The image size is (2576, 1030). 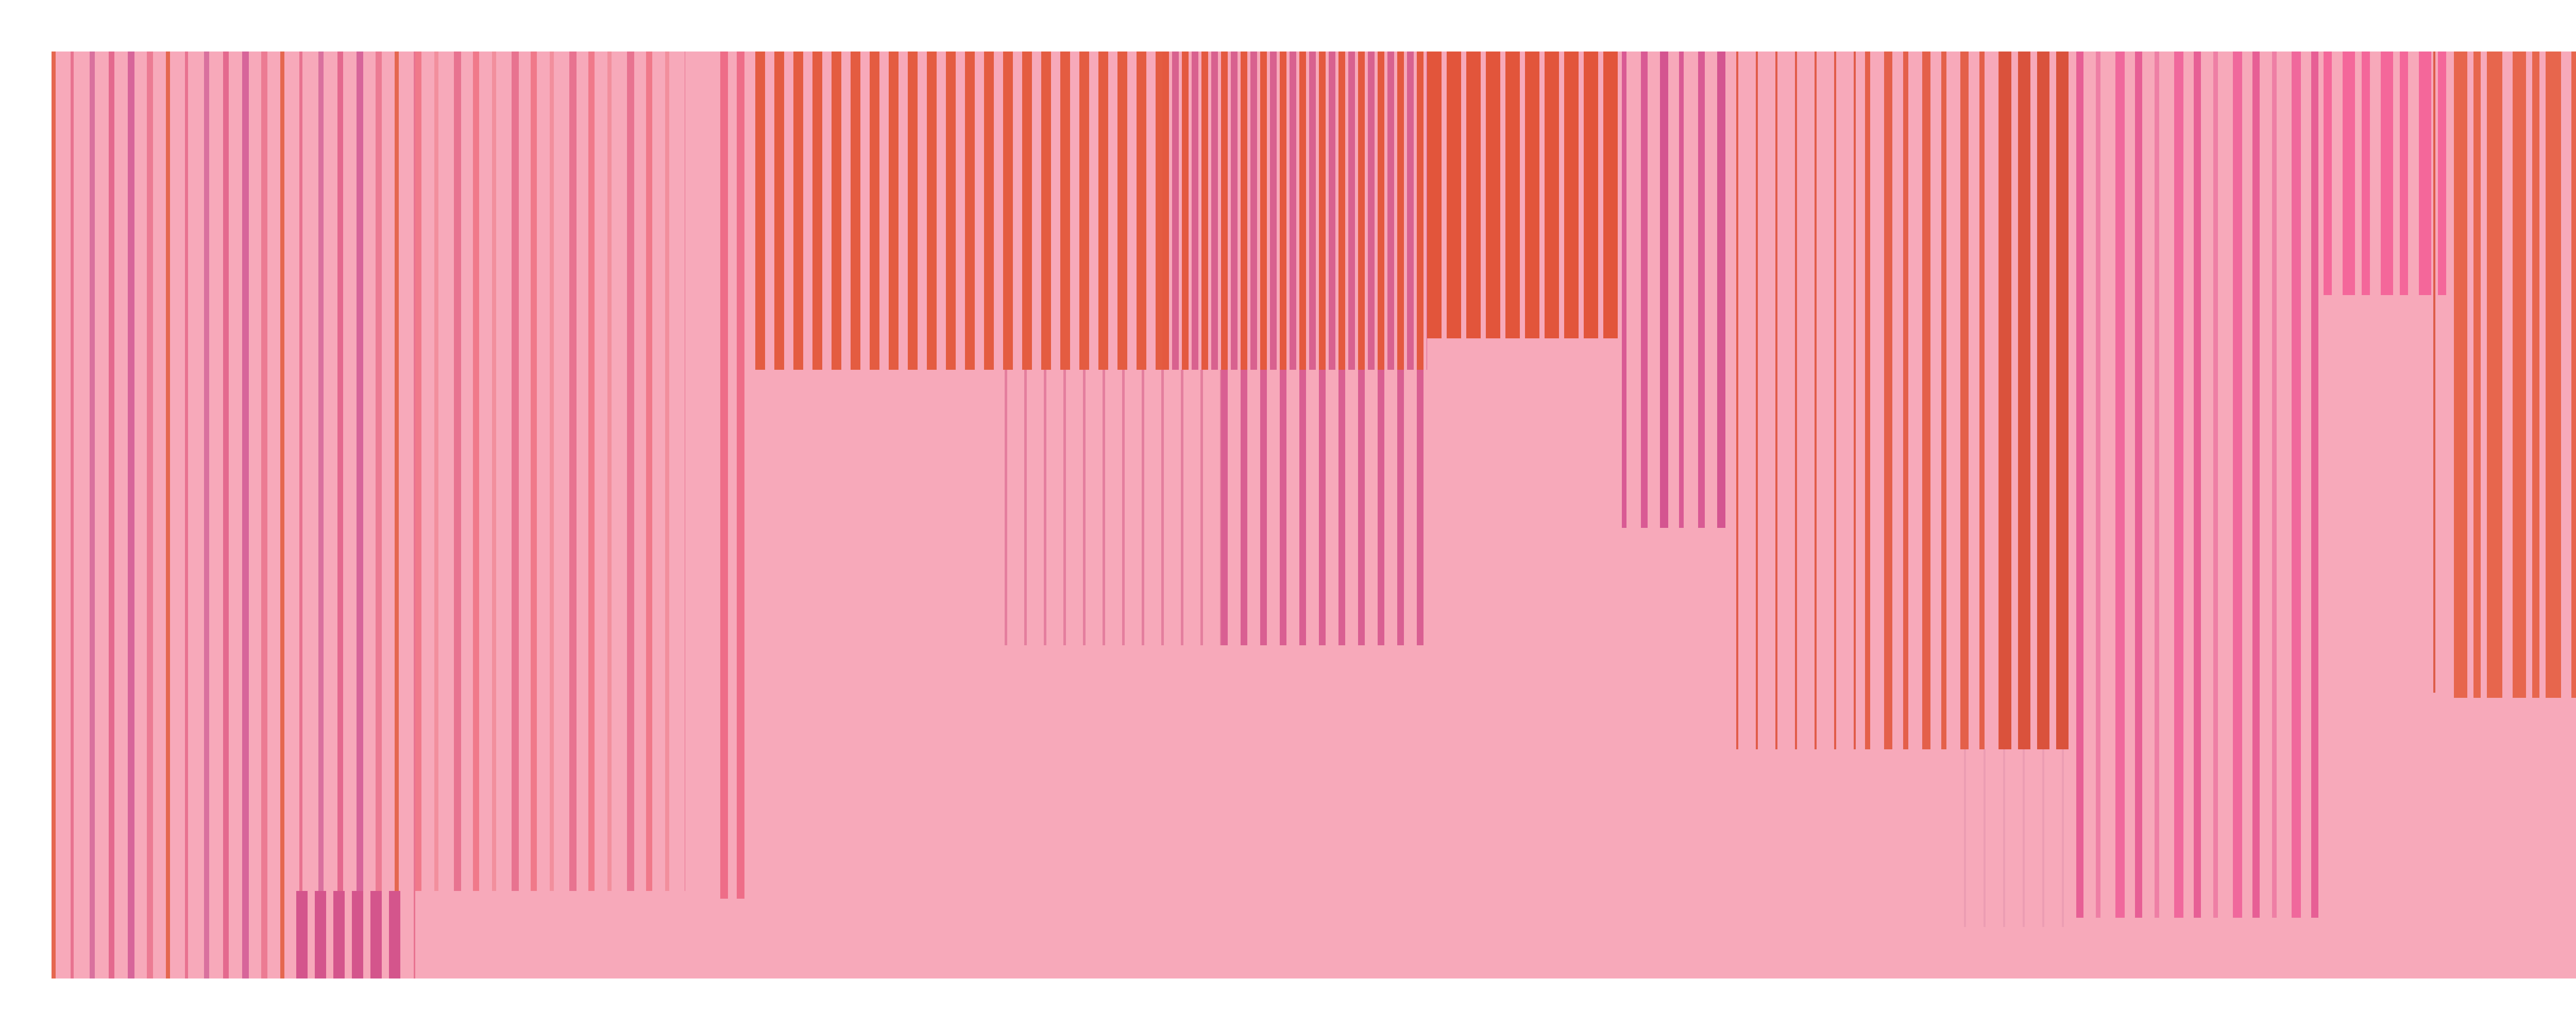 I want to click on stripe-block-mid-thin-rose-lines, so click(x=1113, y=508).